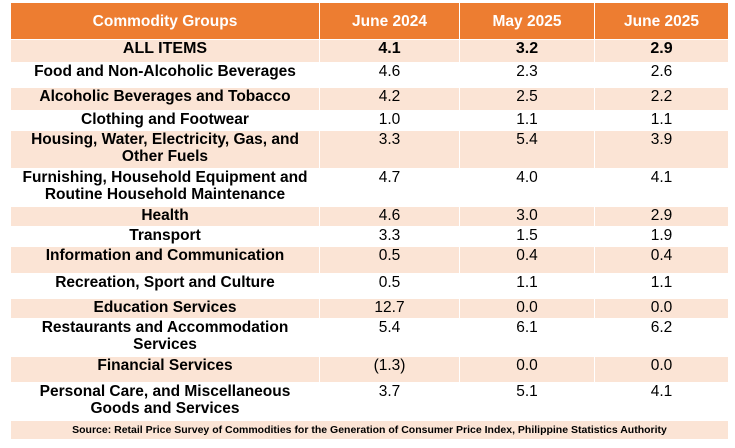 This screenshot has width=735, height=448. I want to click on value-may-2025: 1.5, so click(527, 236).